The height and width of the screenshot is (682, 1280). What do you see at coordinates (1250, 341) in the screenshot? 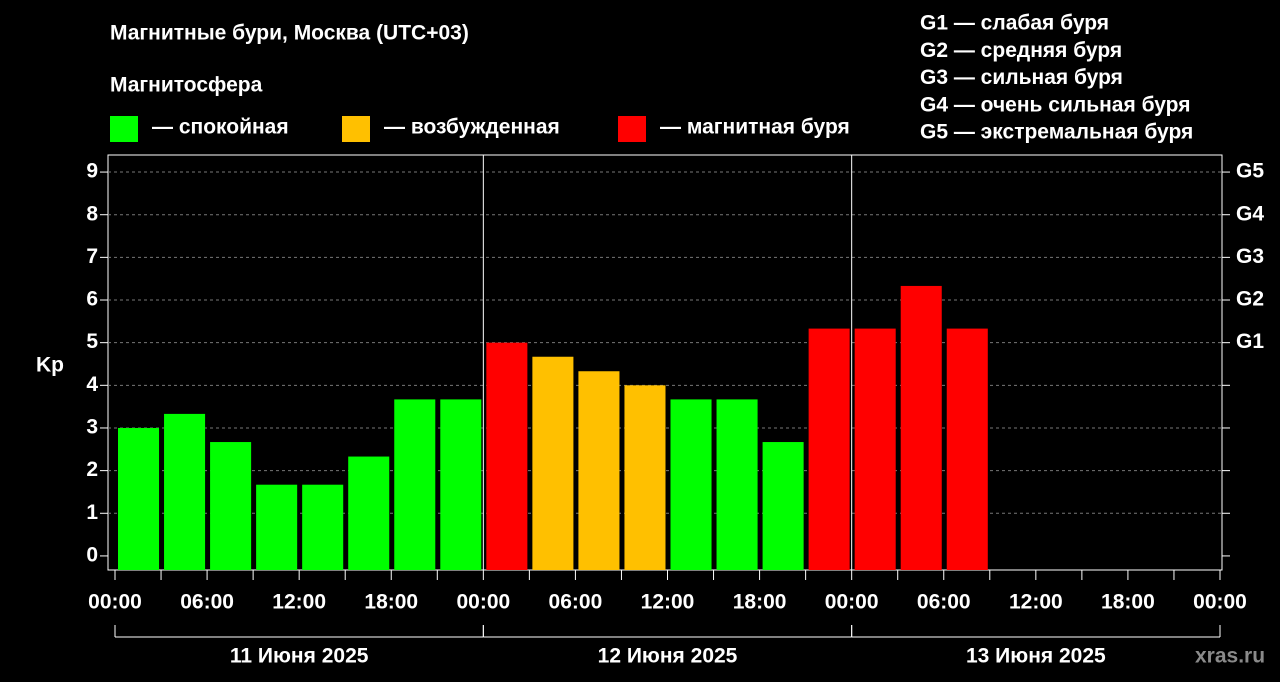
I see `y2-tick-label: G1` at bounding box center [1250, 341].